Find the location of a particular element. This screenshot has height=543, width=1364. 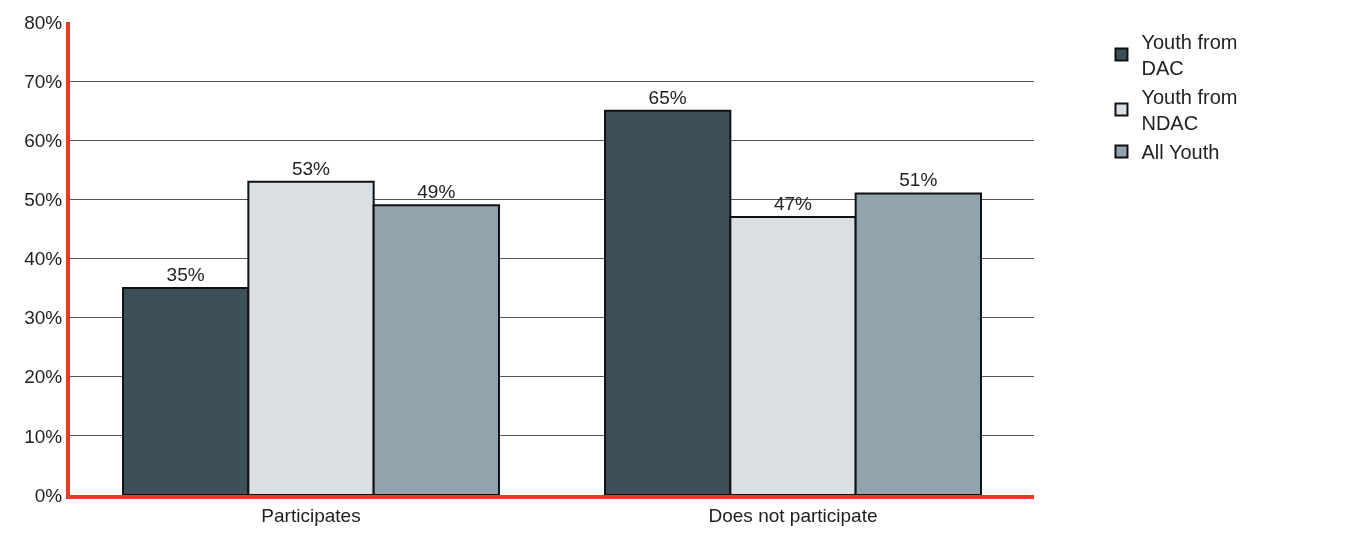

data-label: 65% is located at coordinates (667, 97).